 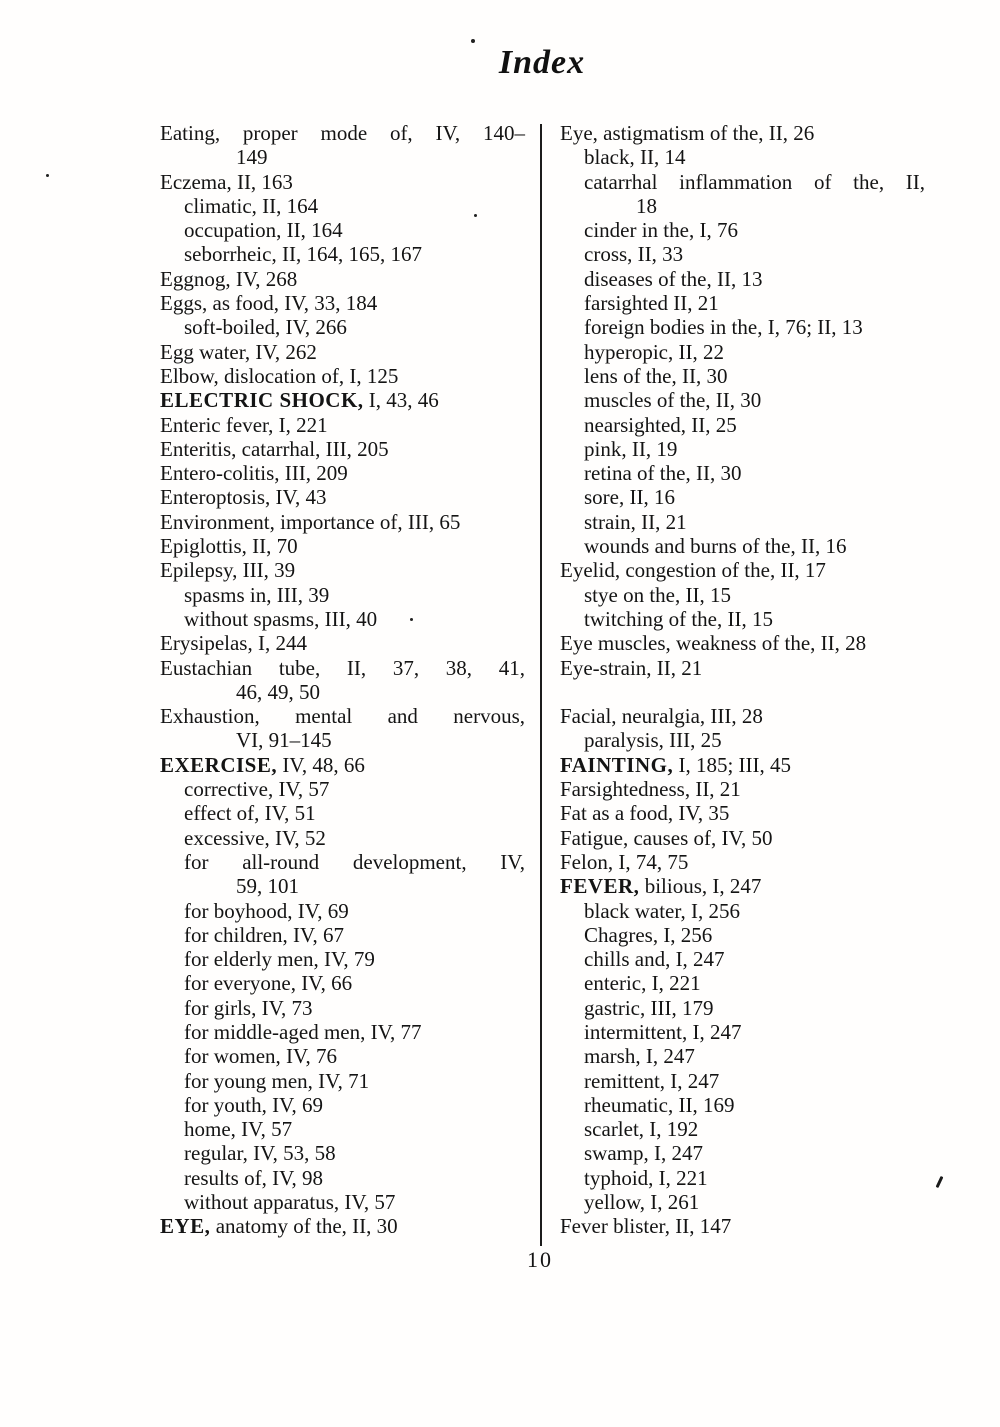 I want to click on index-entry-line: effect of, IV, 51, so click(x=250, y=813).